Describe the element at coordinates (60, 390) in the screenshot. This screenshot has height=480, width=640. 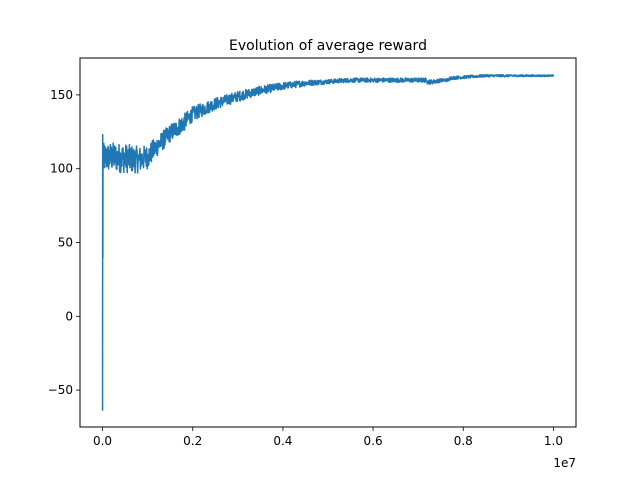
I see `y-tick-label: −50` at that location.